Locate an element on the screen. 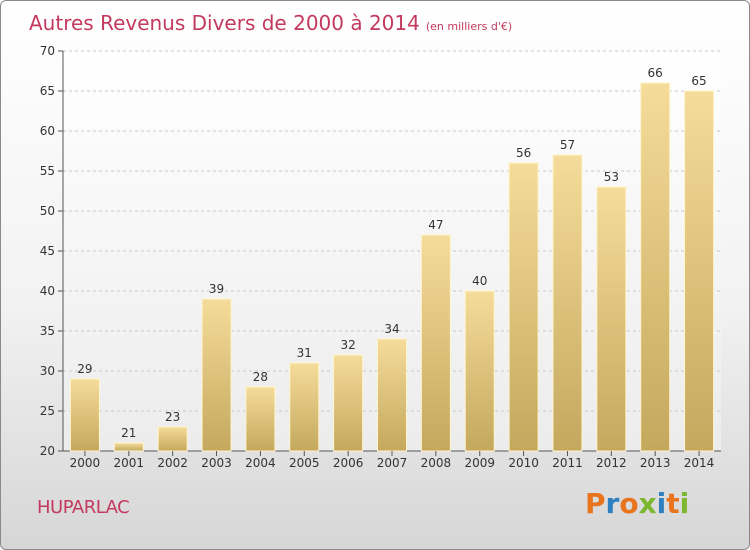 This screenshot has width=750, height=550. x-tick-label: 2013 is located at coordinates (655, 463).